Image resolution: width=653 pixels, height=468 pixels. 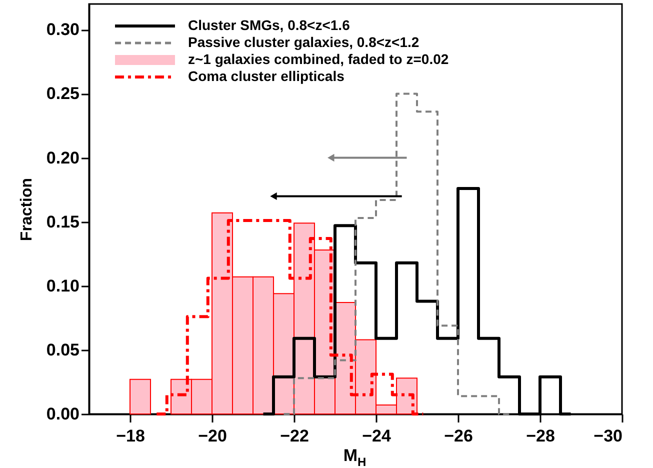 What do you see at coordinates (212, 436) in the screenshot?
I see `x-tick-label: −20` at bounding box center [212, 436].